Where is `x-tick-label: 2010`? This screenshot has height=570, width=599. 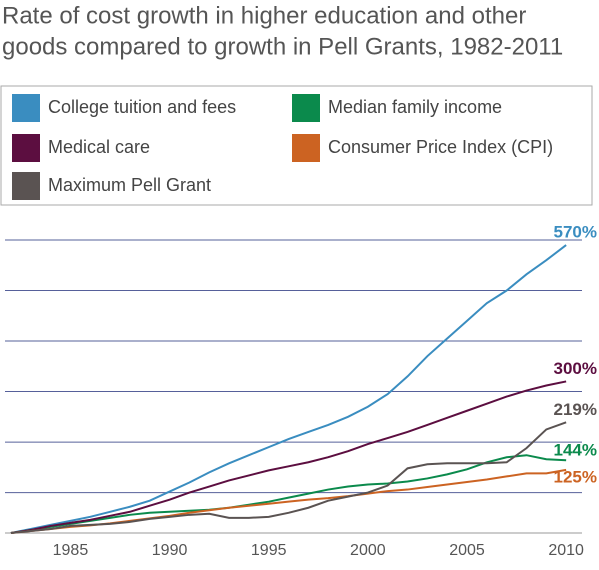 x-tick-label: 2010 is located at coordinates (566, 550).